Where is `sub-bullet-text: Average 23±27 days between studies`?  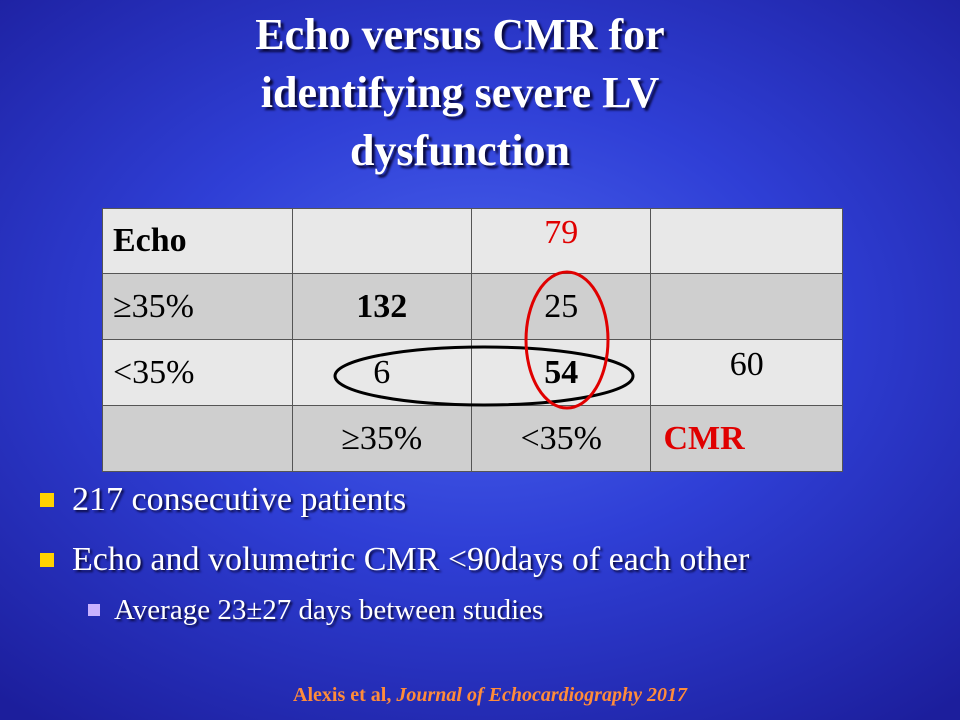 sub-bullet-text: Average 23±27 days between studies is located at coordinates (329, 609).